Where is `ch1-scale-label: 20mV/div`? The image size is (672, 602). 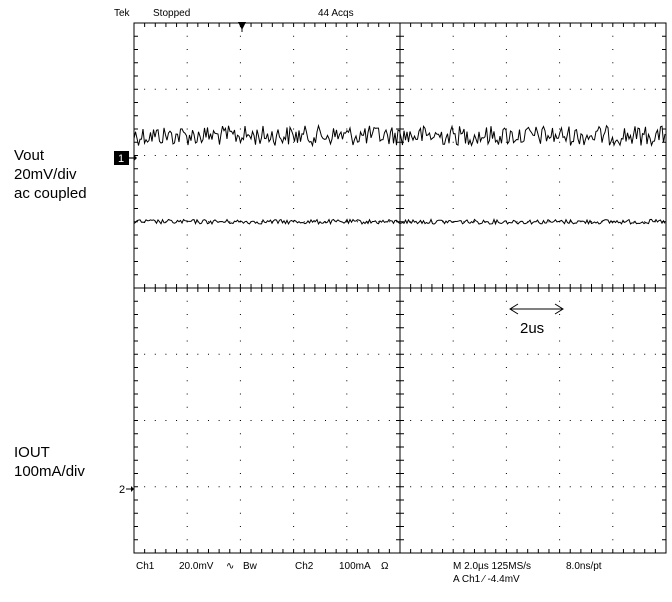
ch1-scale-label: 20mV/div is located at coordinates (45, 174).